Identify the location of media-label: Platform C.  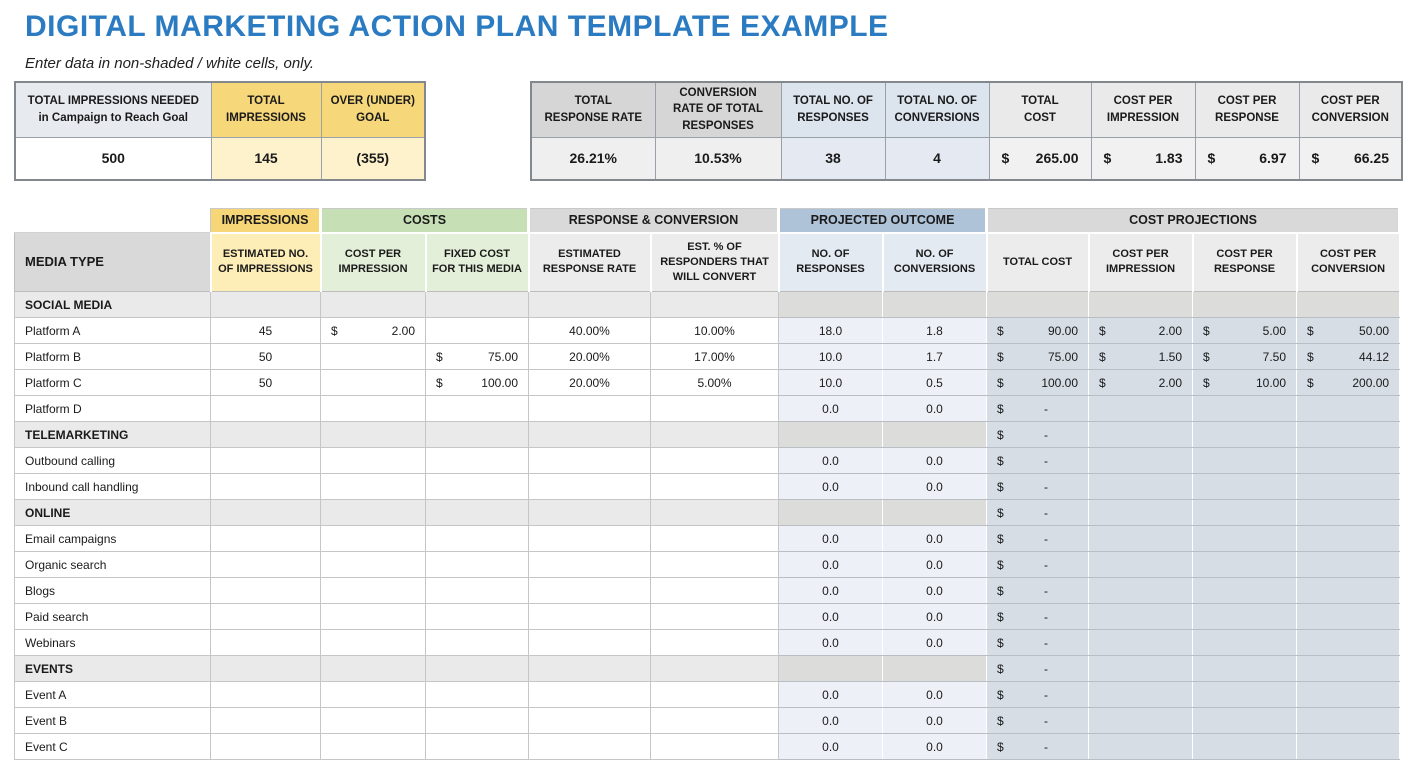
(112, 382).